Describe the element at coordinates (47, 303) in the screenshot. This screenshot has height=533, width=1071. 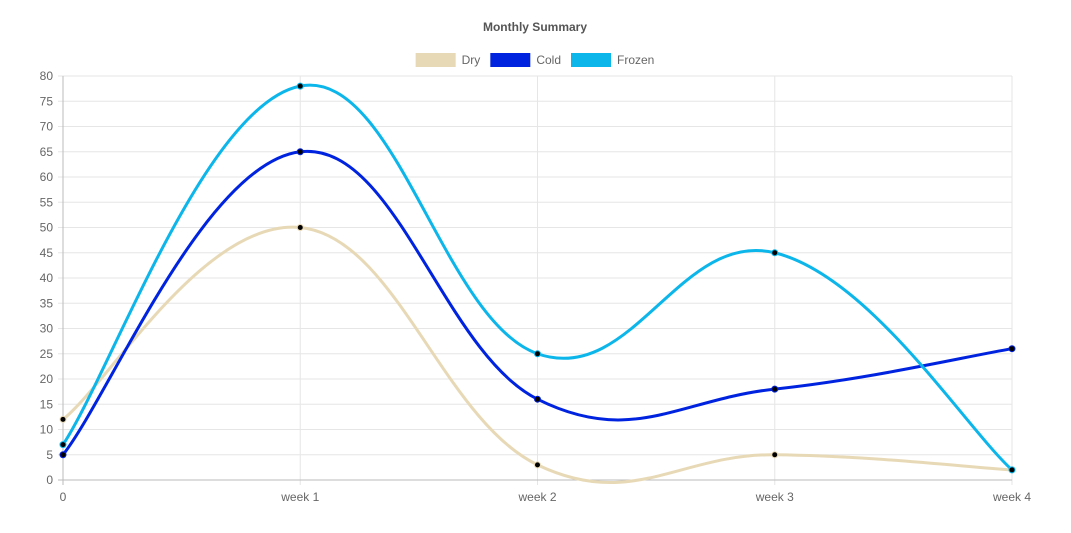
I see `y-tick-label: 35` at that location.